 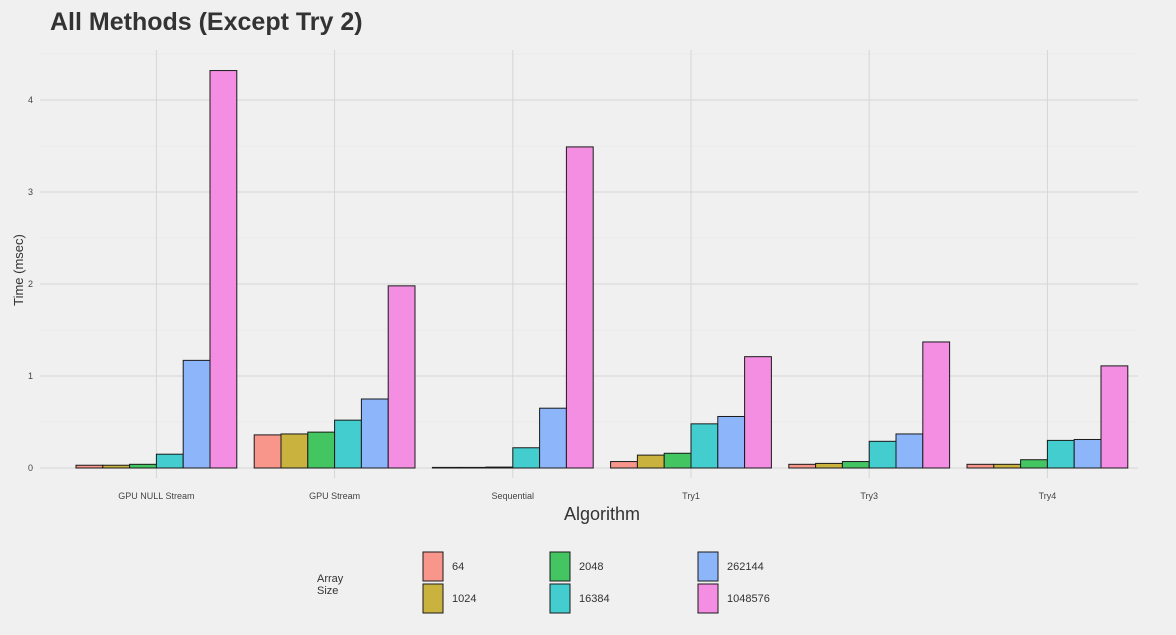 What do you see at coordinates (869, 496) in the screenshot?
I see `x-tick-label: Try3` at bounding box center [869, 496].